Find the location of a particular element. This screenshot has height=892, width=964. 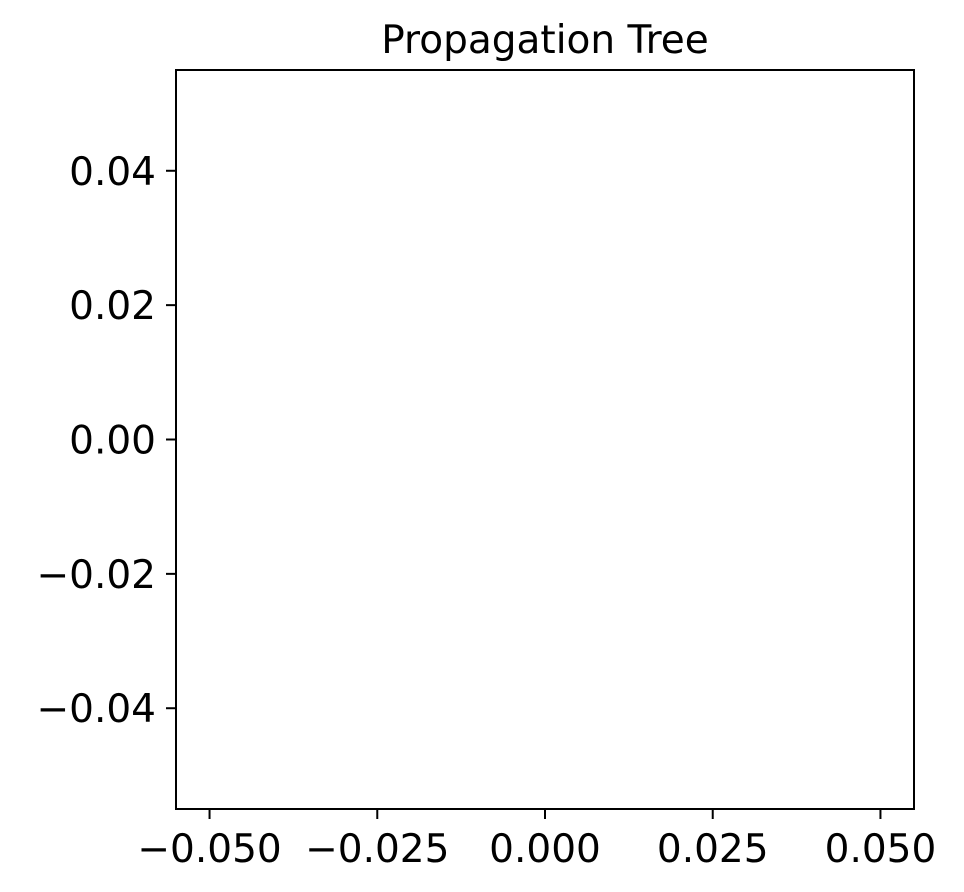

y-tick-label: 0.02 is located at coordinates (112, 306).